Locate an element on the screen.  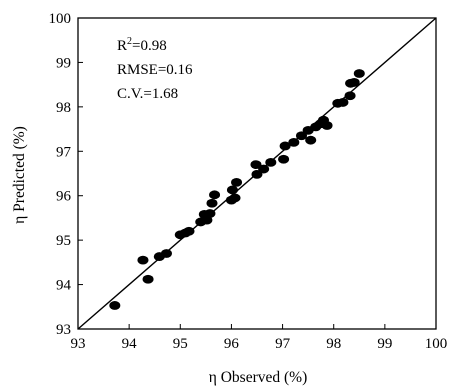
y-tick-label: 99 is located at coordinates (63, 63).